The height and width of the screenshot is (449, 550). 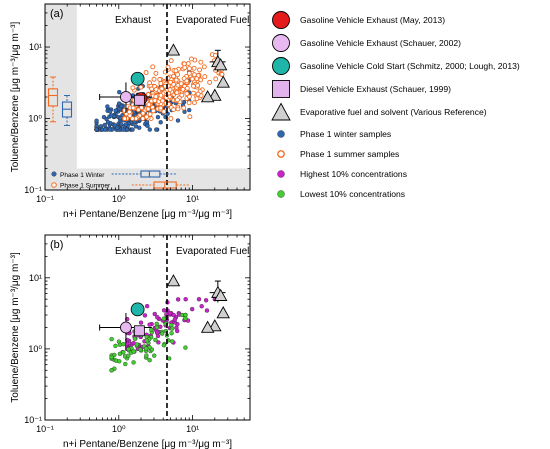 What do you see at coordinates (54, 174) in the screenshot?
I see `inset-legend-winter-dot` at bounding box center [54, 174].